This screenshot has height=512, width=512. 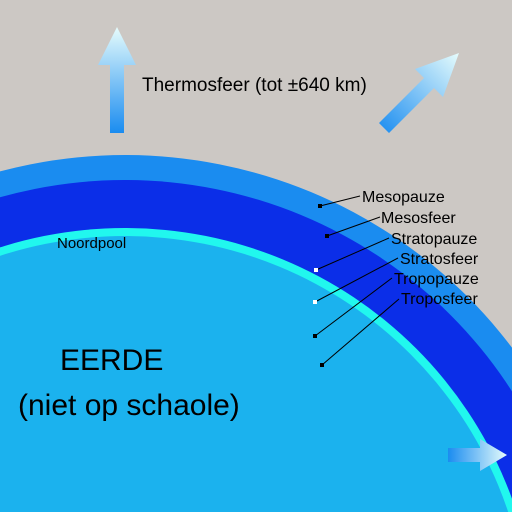 I want to click on layer-label-troposfeer: Troposfeer, so click(x=439, y=299).